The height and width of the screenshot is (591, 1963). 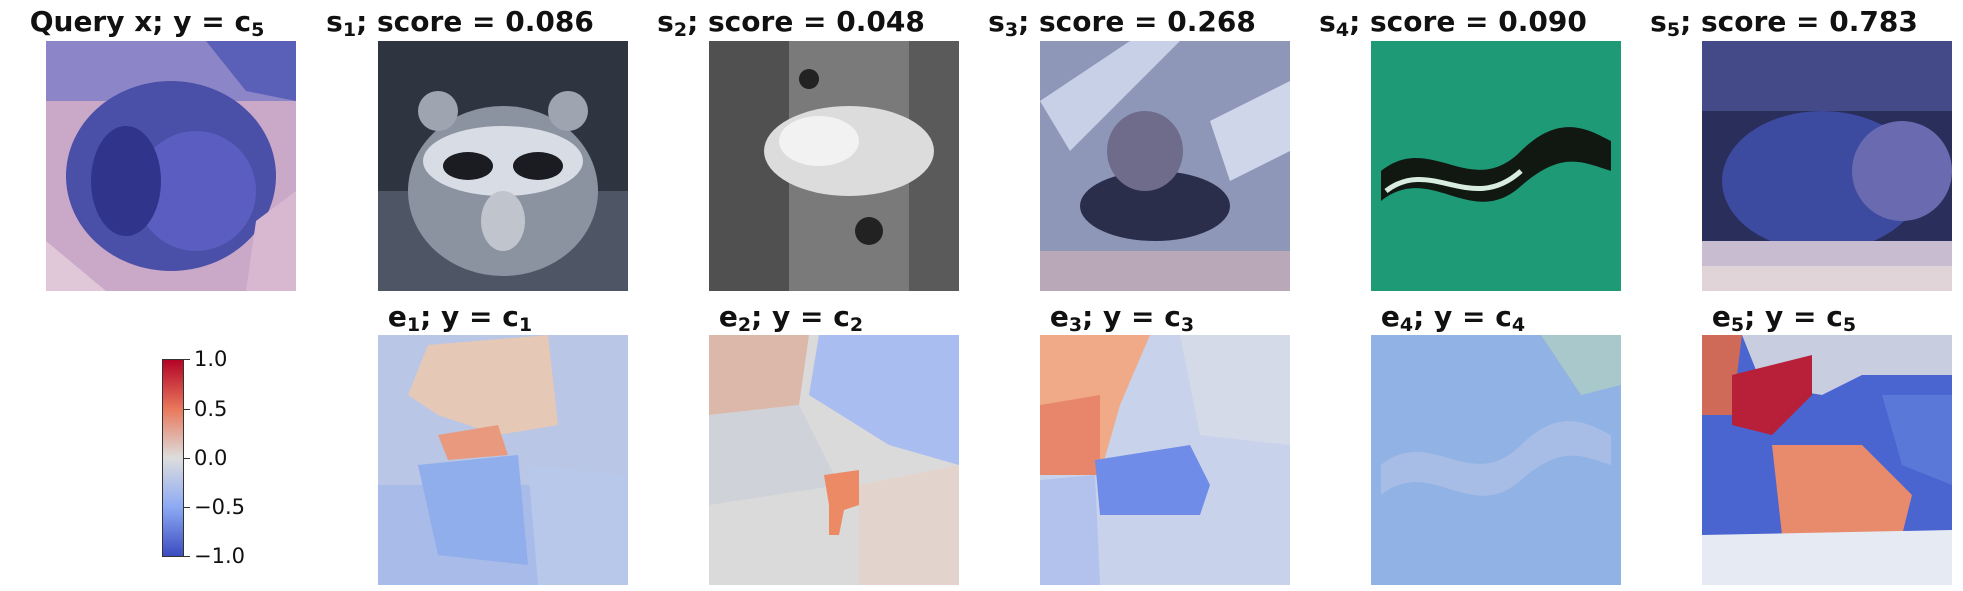 I want to click on explanation-title-2: e2; y = c2, so click(x=791, y=318).